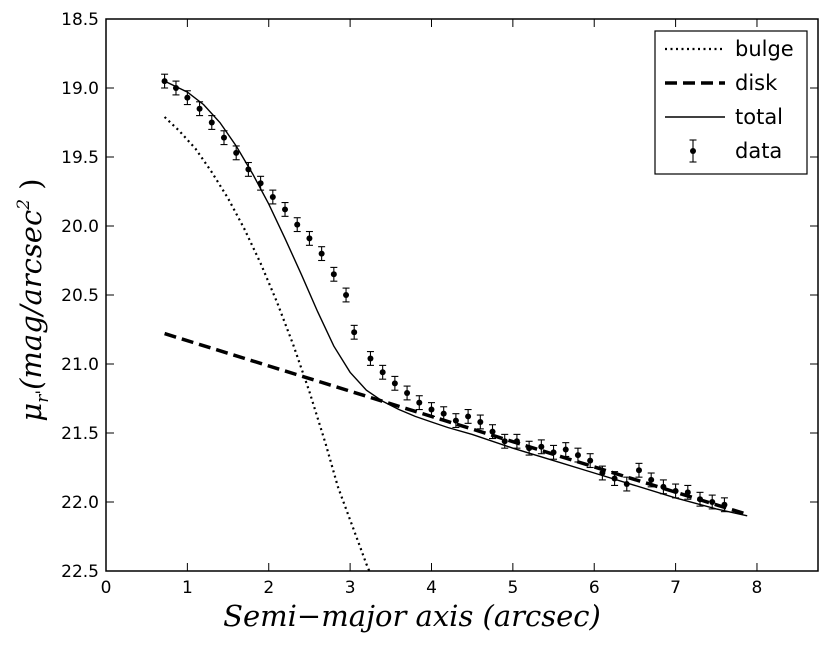 The height and width of the screenshot is (645, 830). What do you see at coordinates (80, 434) in the screenshot?
I see `y-tick-label: 21.5` at bounding box center [80, 434].